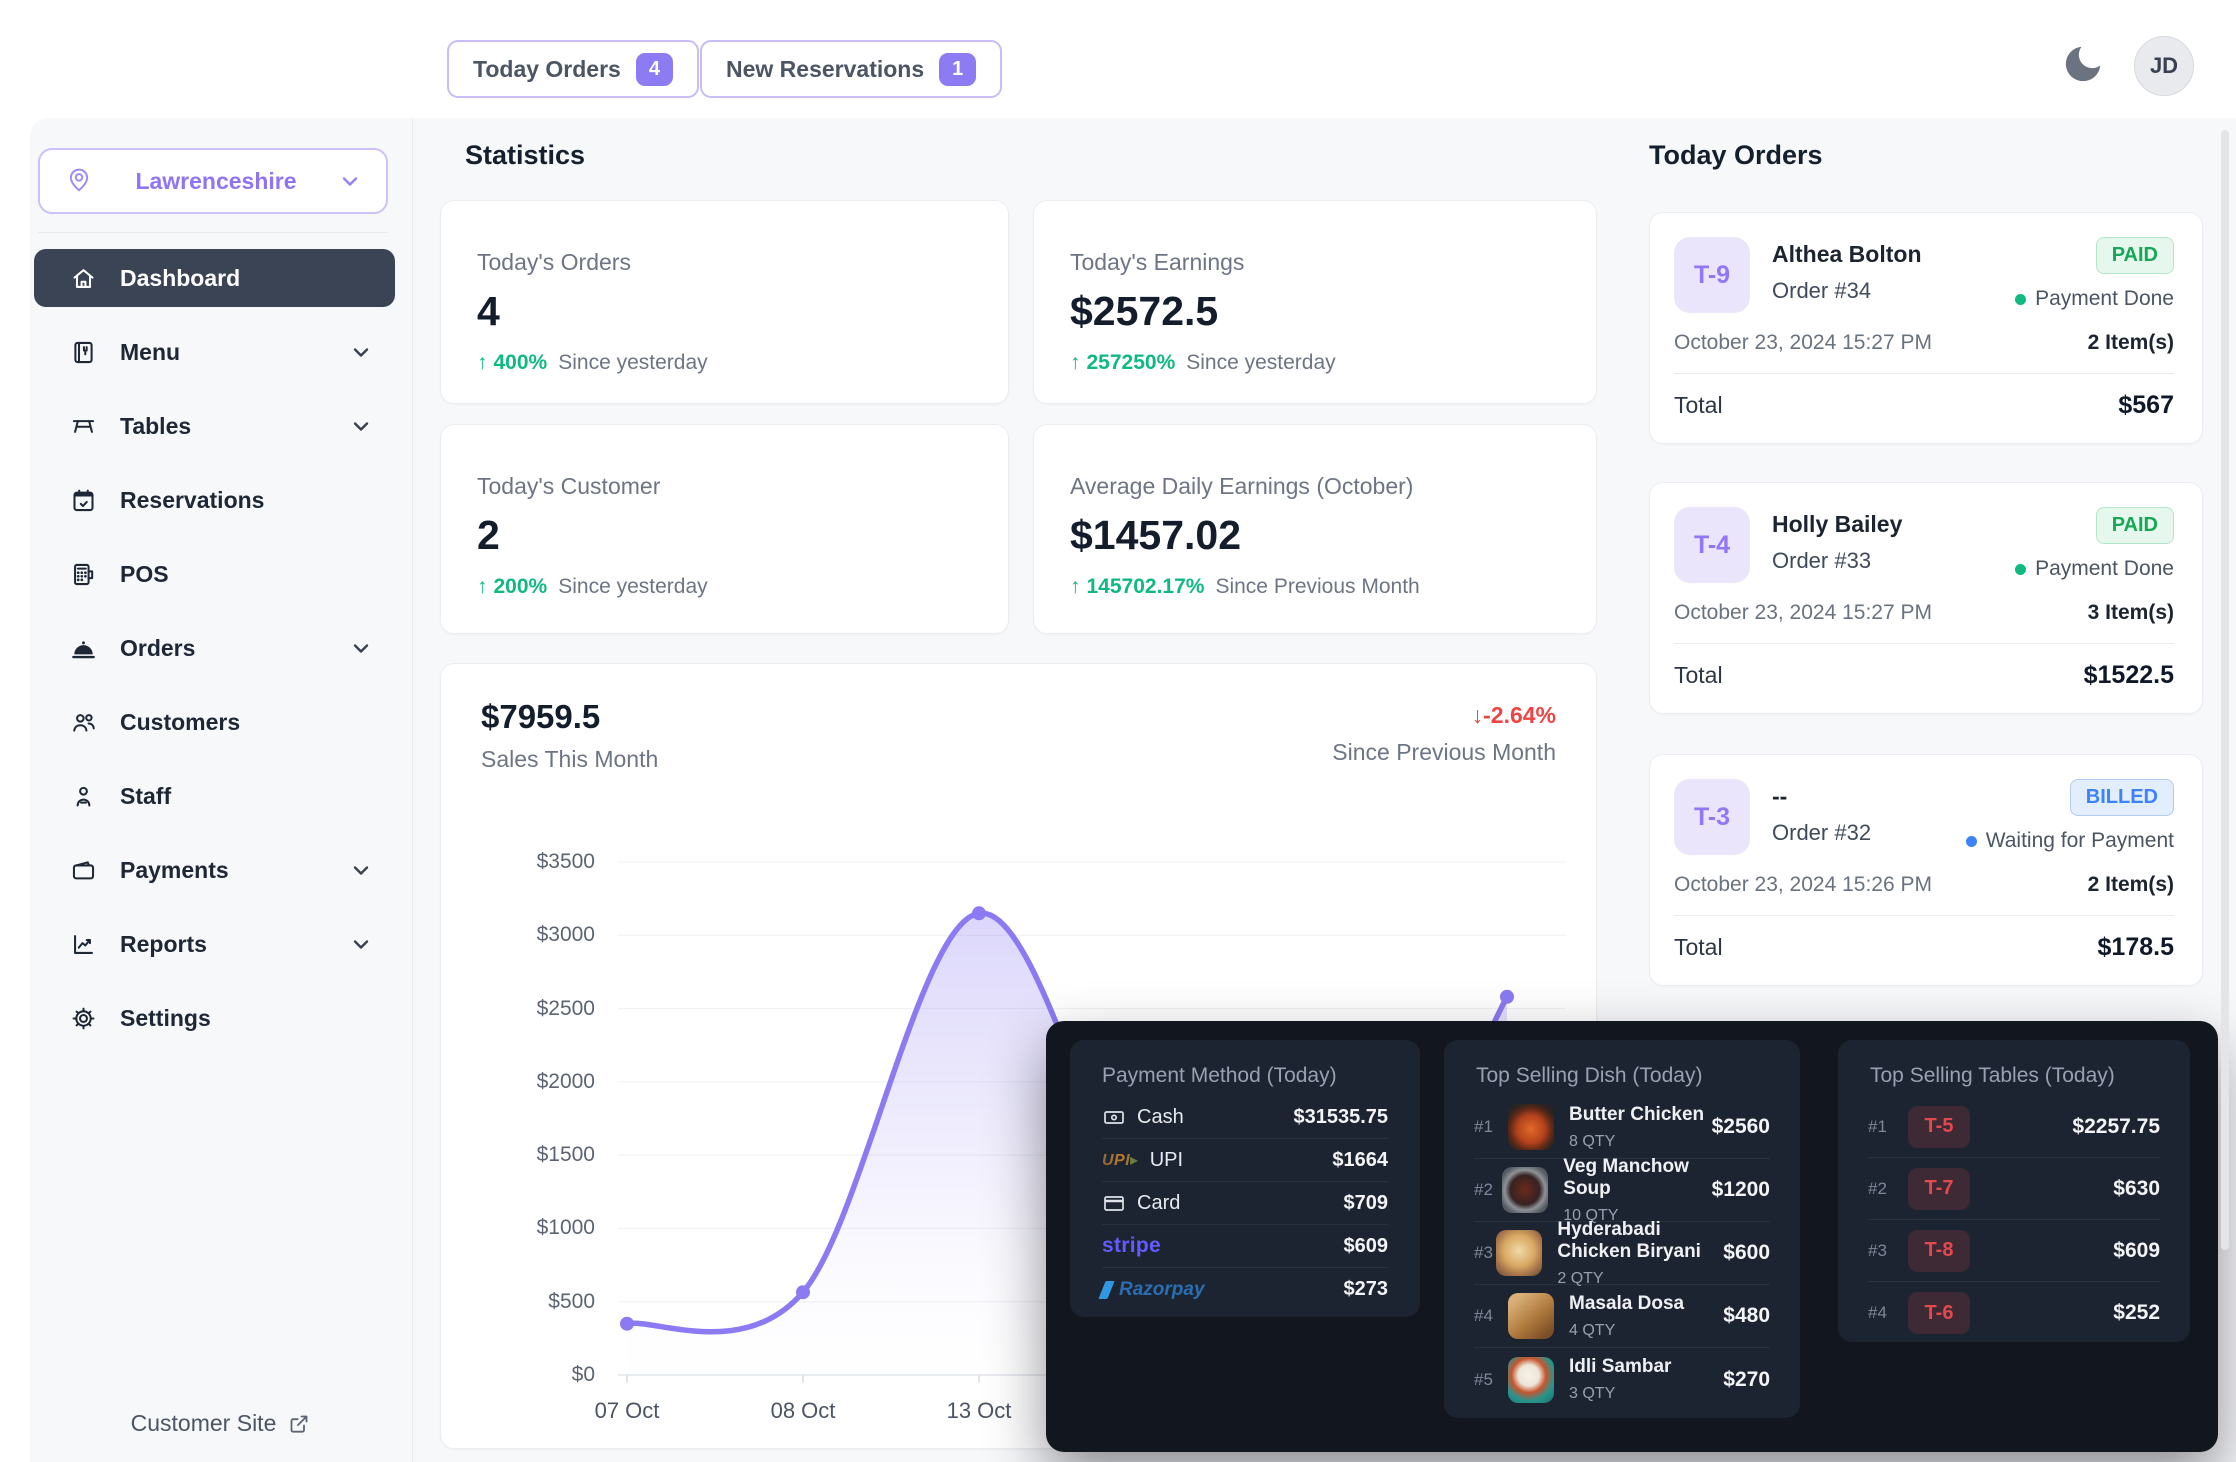 Image resolution: width=2236 pixels, height=1462 pixels. Describe the element at coordinates (520, 586) in the screenshot. I see `stat-change-pct: 200%` at that location.